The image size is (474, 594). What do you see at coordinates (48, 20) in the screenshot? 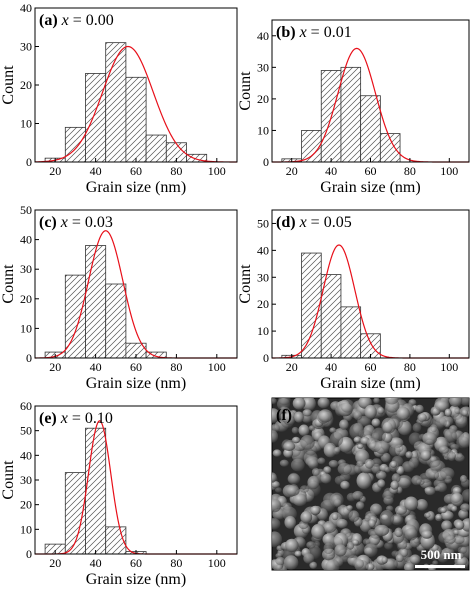
I see `panel-label: (a)` at bounding box center [48, 20].